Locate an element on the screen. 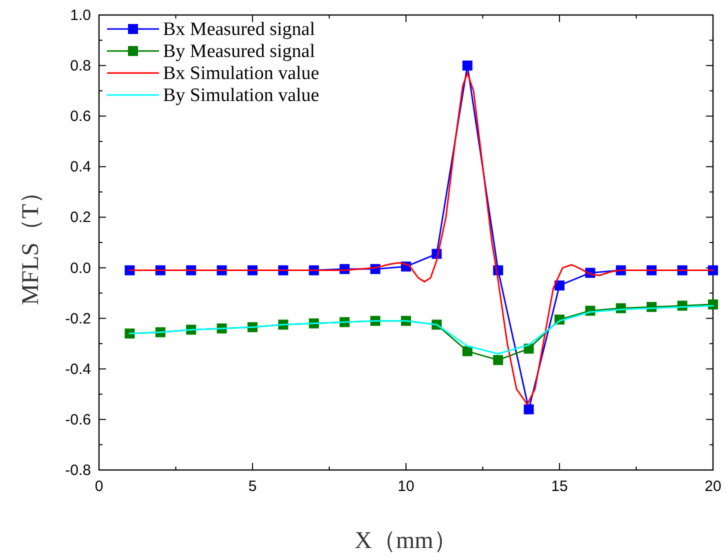 This screenshot has height=557, width=726. legend-label: Bx Measured signal is located at coordinates (239, 29).